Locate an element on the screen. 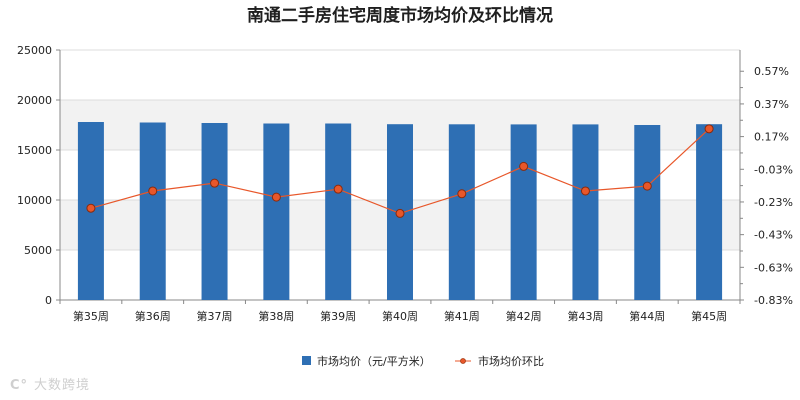 This screenshot has width=800, height=400. left-axis-ticks: 0 5000 10000 15000 20000 25000 is located at coordinates (34, 175).